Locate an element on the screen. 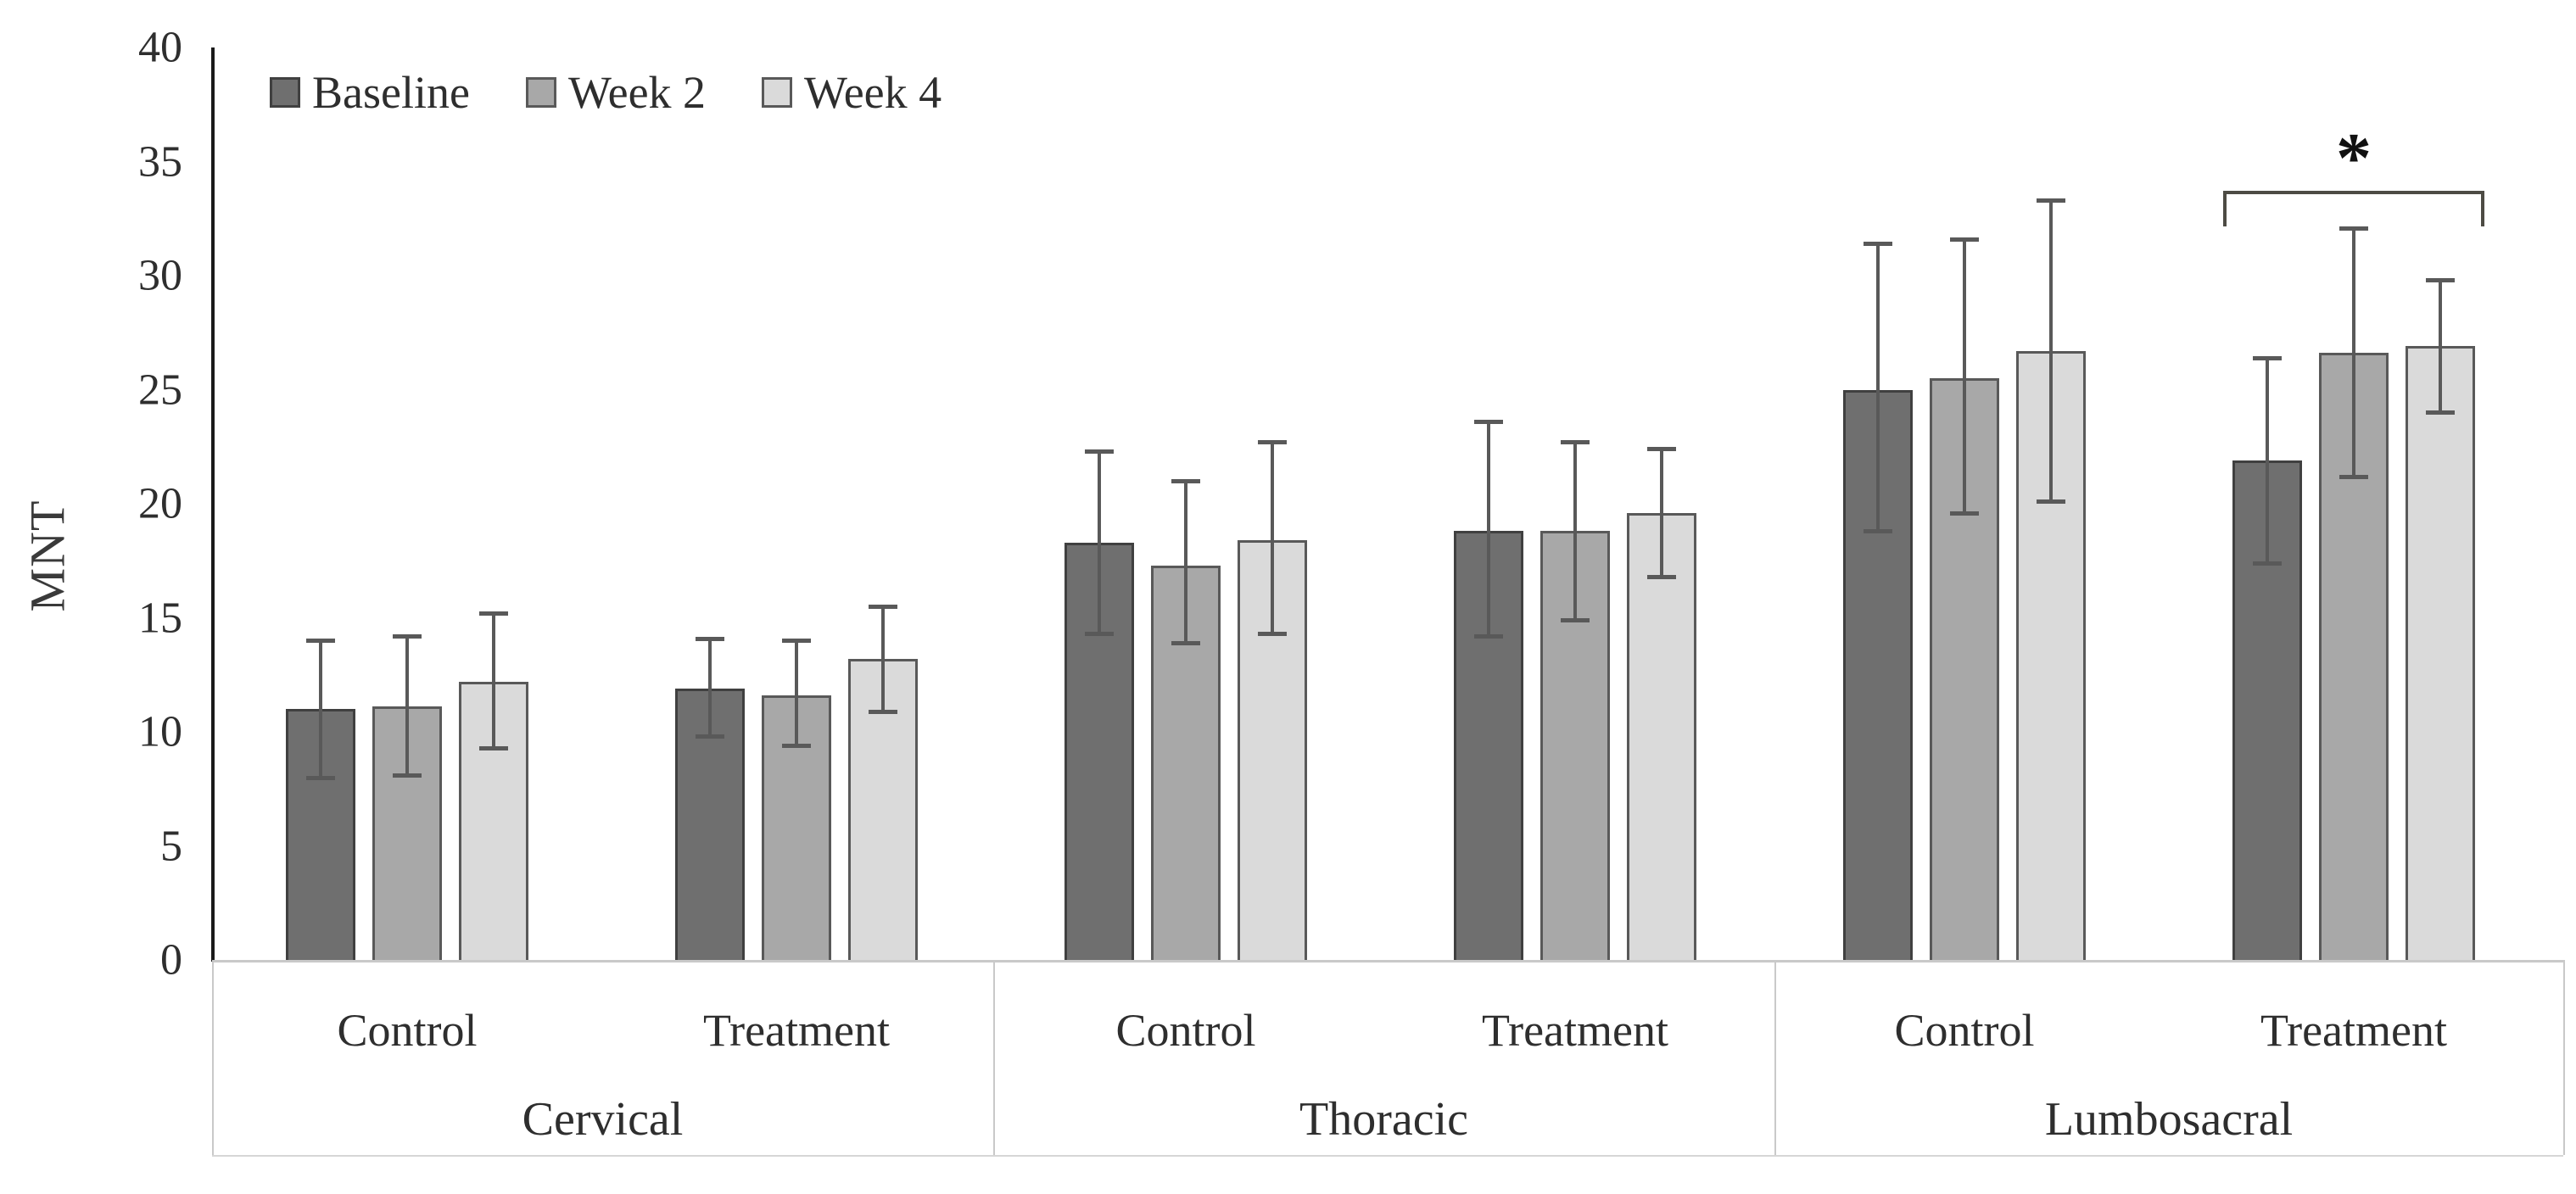 This screenshot has height=1194, width=2576. legend-label: Week 2 is located at coordinates (637, 92).